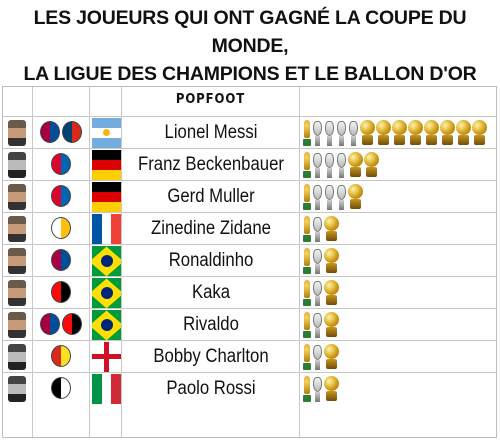 This screenshot has width=500, height=440. I want to click on manchester-united-crest-icon, so click(61, 356).